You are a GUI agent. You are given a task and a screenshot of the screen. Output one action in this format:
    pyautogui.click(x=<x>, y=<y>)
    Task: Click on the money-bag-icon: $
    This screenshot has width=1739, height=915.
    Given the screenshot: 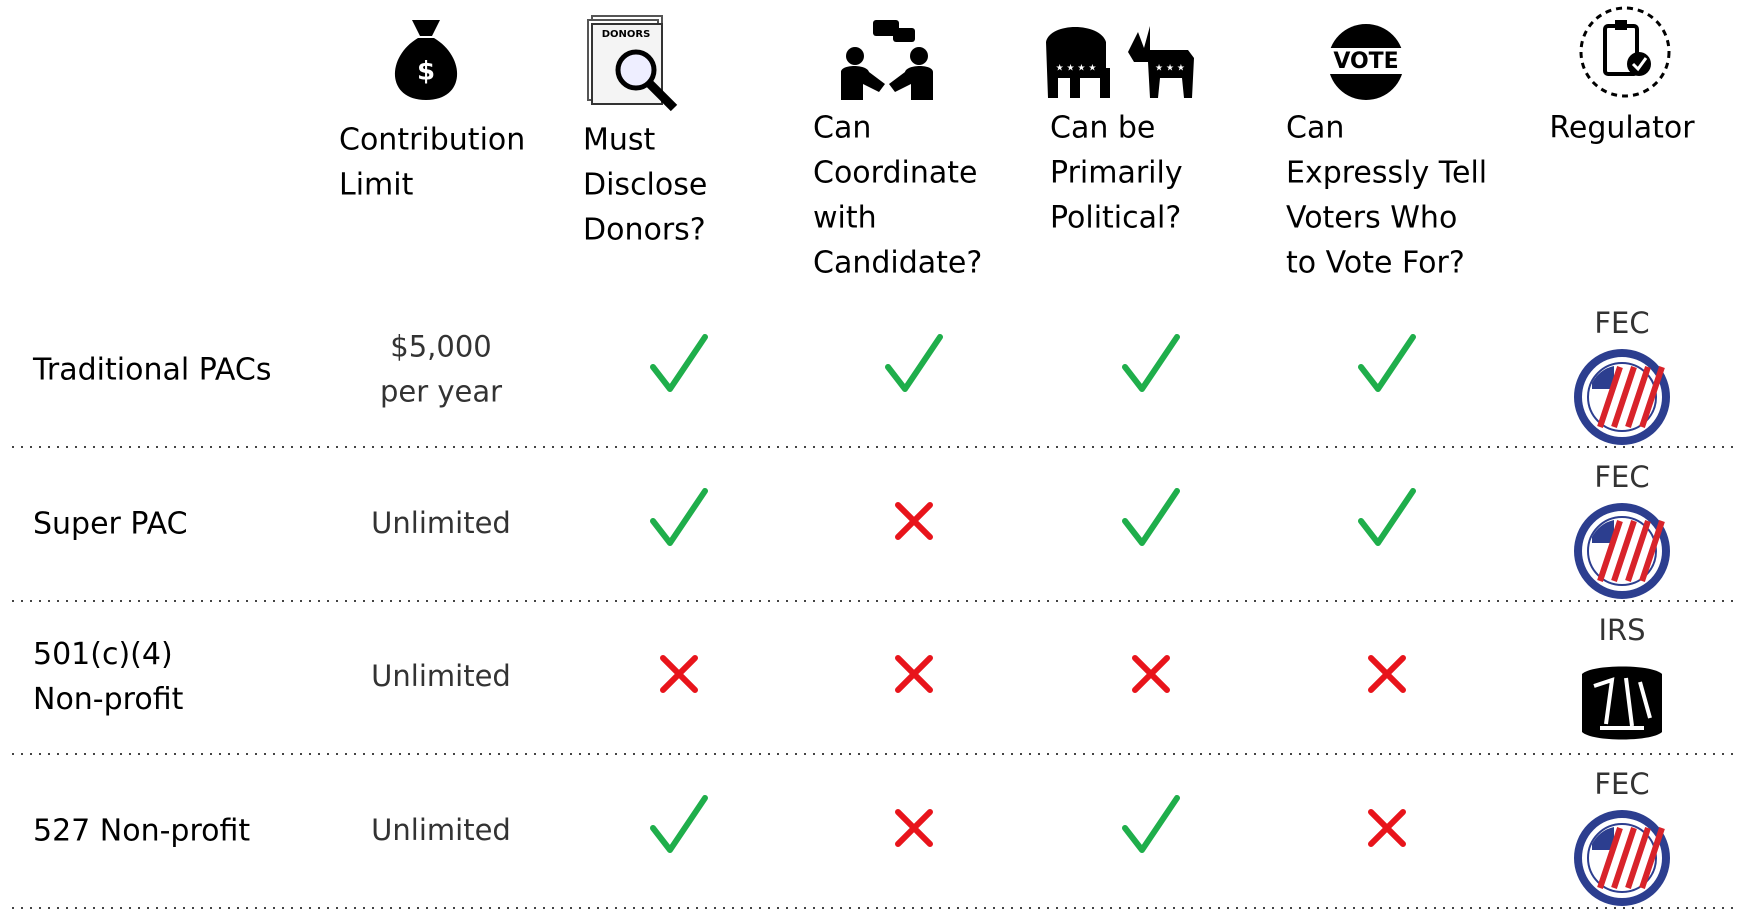 What is the action you would take?
    pyautogui.click(x=426, y=60)
    